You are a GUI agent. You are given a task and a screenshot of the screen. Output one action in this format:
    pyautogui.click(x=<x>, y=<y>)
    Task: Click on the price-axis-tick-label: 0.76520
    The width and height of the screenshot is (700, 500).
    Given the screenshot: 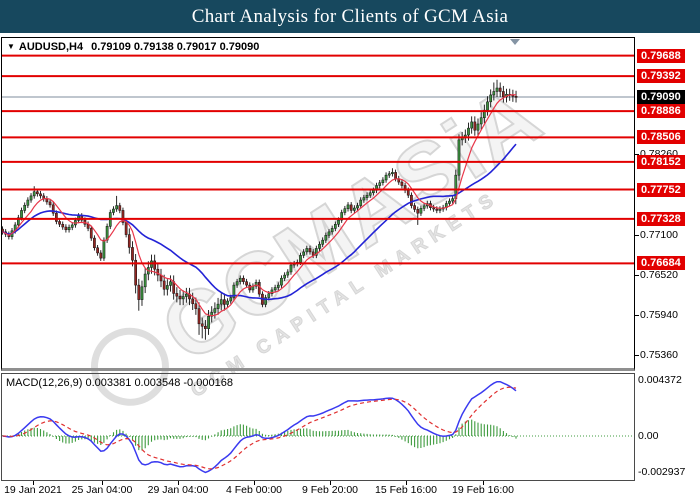 What is the action you would take?
    pyautogui.click(x=659, y=275)
    